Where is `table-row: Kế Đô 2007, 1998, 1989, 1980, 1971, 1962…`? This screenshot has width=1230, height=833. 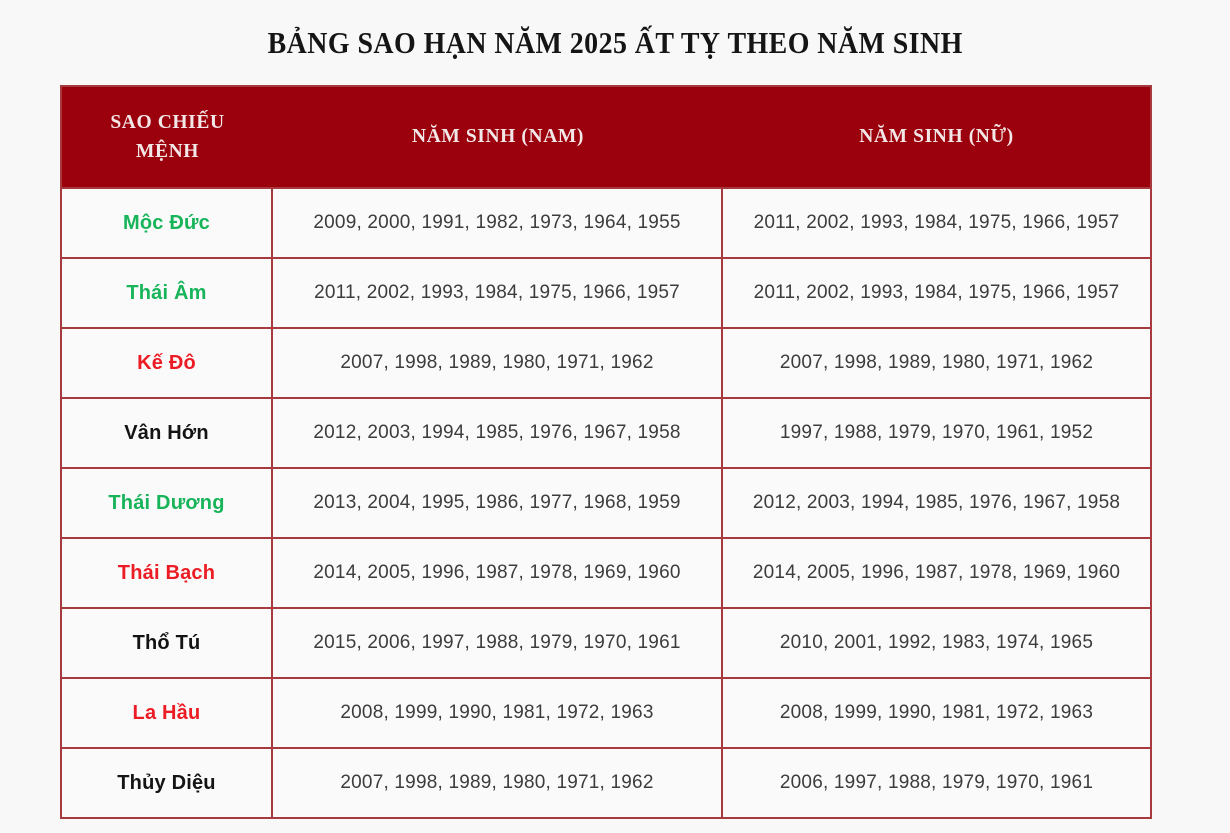 table-row: Kế Đô 2007, 1998, 1989, 1980, 1971, 1962… is located at coordinates (606, 362).